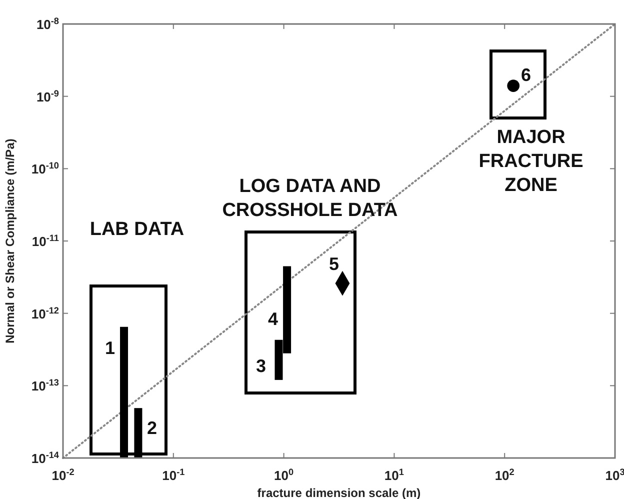 Image resolution: width=624 pixels, height=499 pixels. I want to click on x-tick-label: 10$^{-2}$, so click(63, 475).